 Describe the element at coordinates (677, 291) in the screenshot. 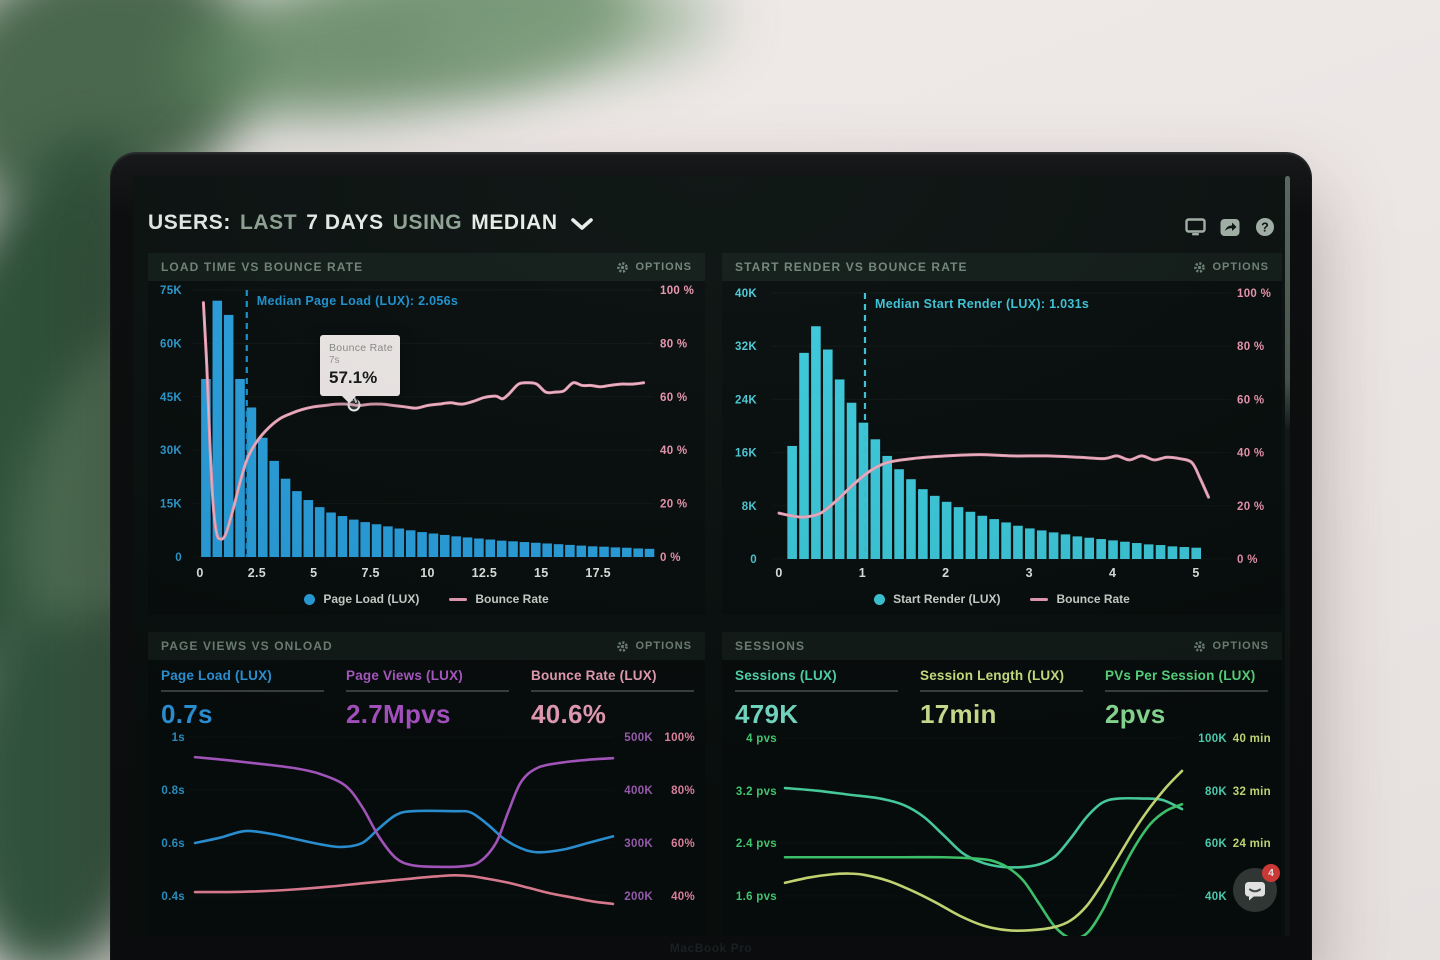

I see `svg-text: 100 %` at that location.